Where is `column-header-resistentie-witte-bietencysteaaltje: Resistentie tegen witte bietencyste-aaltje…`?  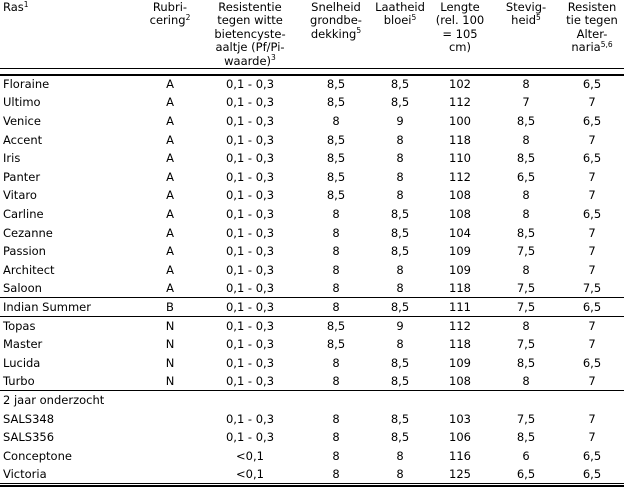
column-header-resistentie-witte-bietencysteaaltje: Resistentie tegen witte bietencyste-aaltje… is located at coordinates (250, 34).